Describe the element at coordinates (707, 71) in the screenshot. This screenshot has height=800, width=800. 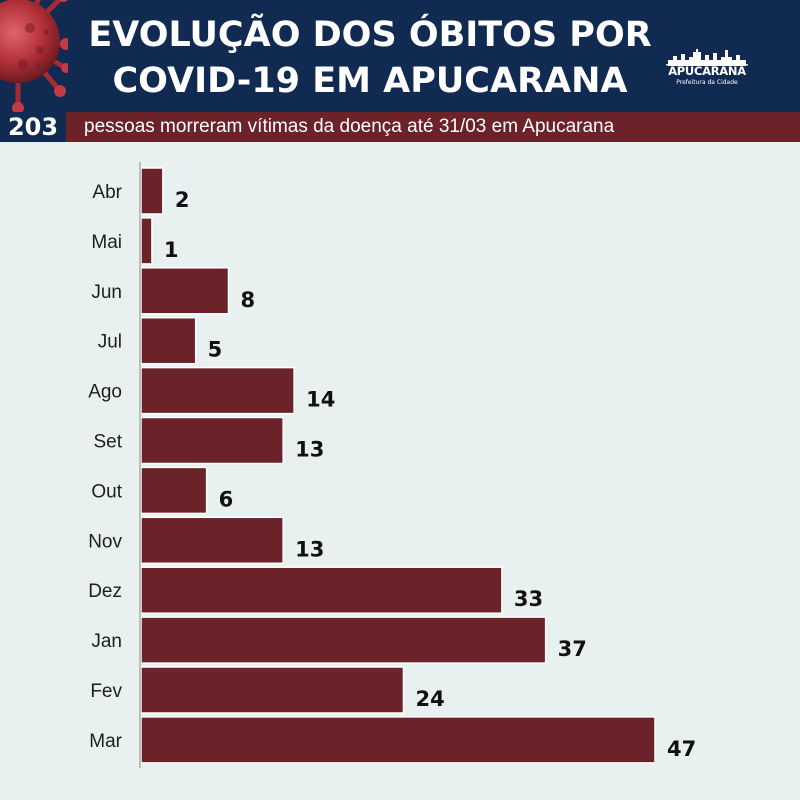
I see `logo-name: APUCARANA` at that location.